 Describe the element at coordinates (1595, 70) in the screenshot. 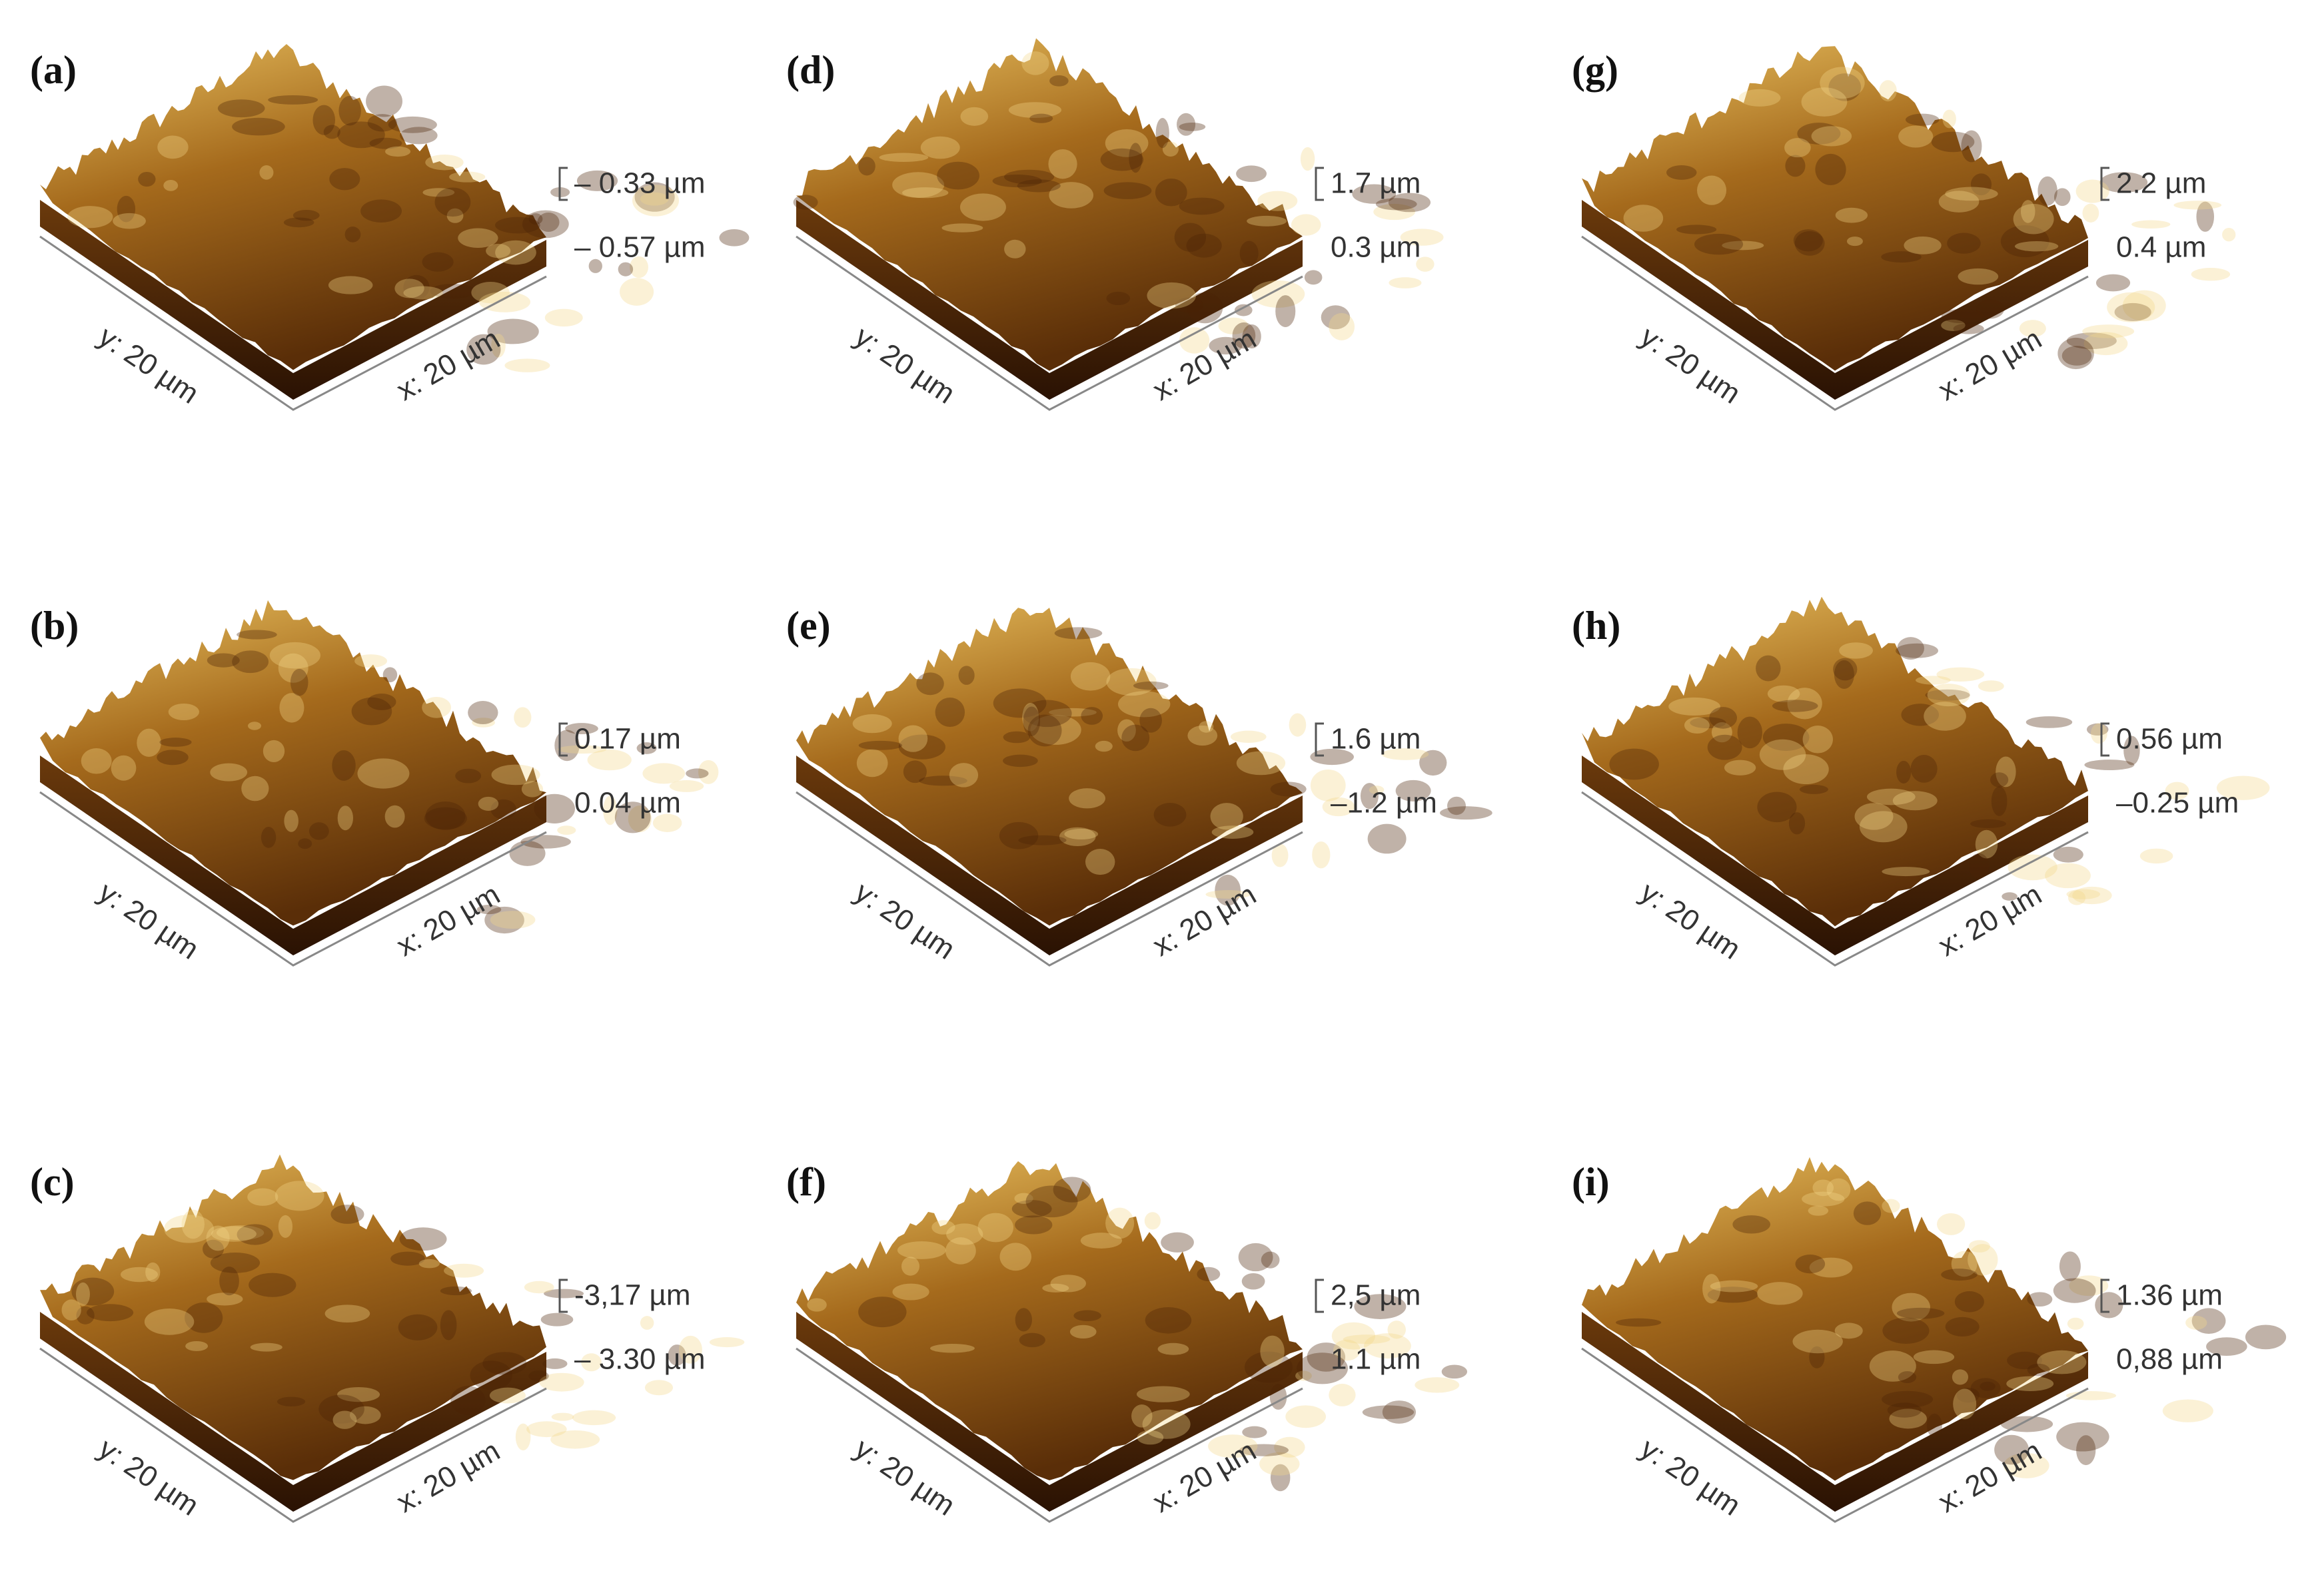

I see `panel-label: (g)` at that location.